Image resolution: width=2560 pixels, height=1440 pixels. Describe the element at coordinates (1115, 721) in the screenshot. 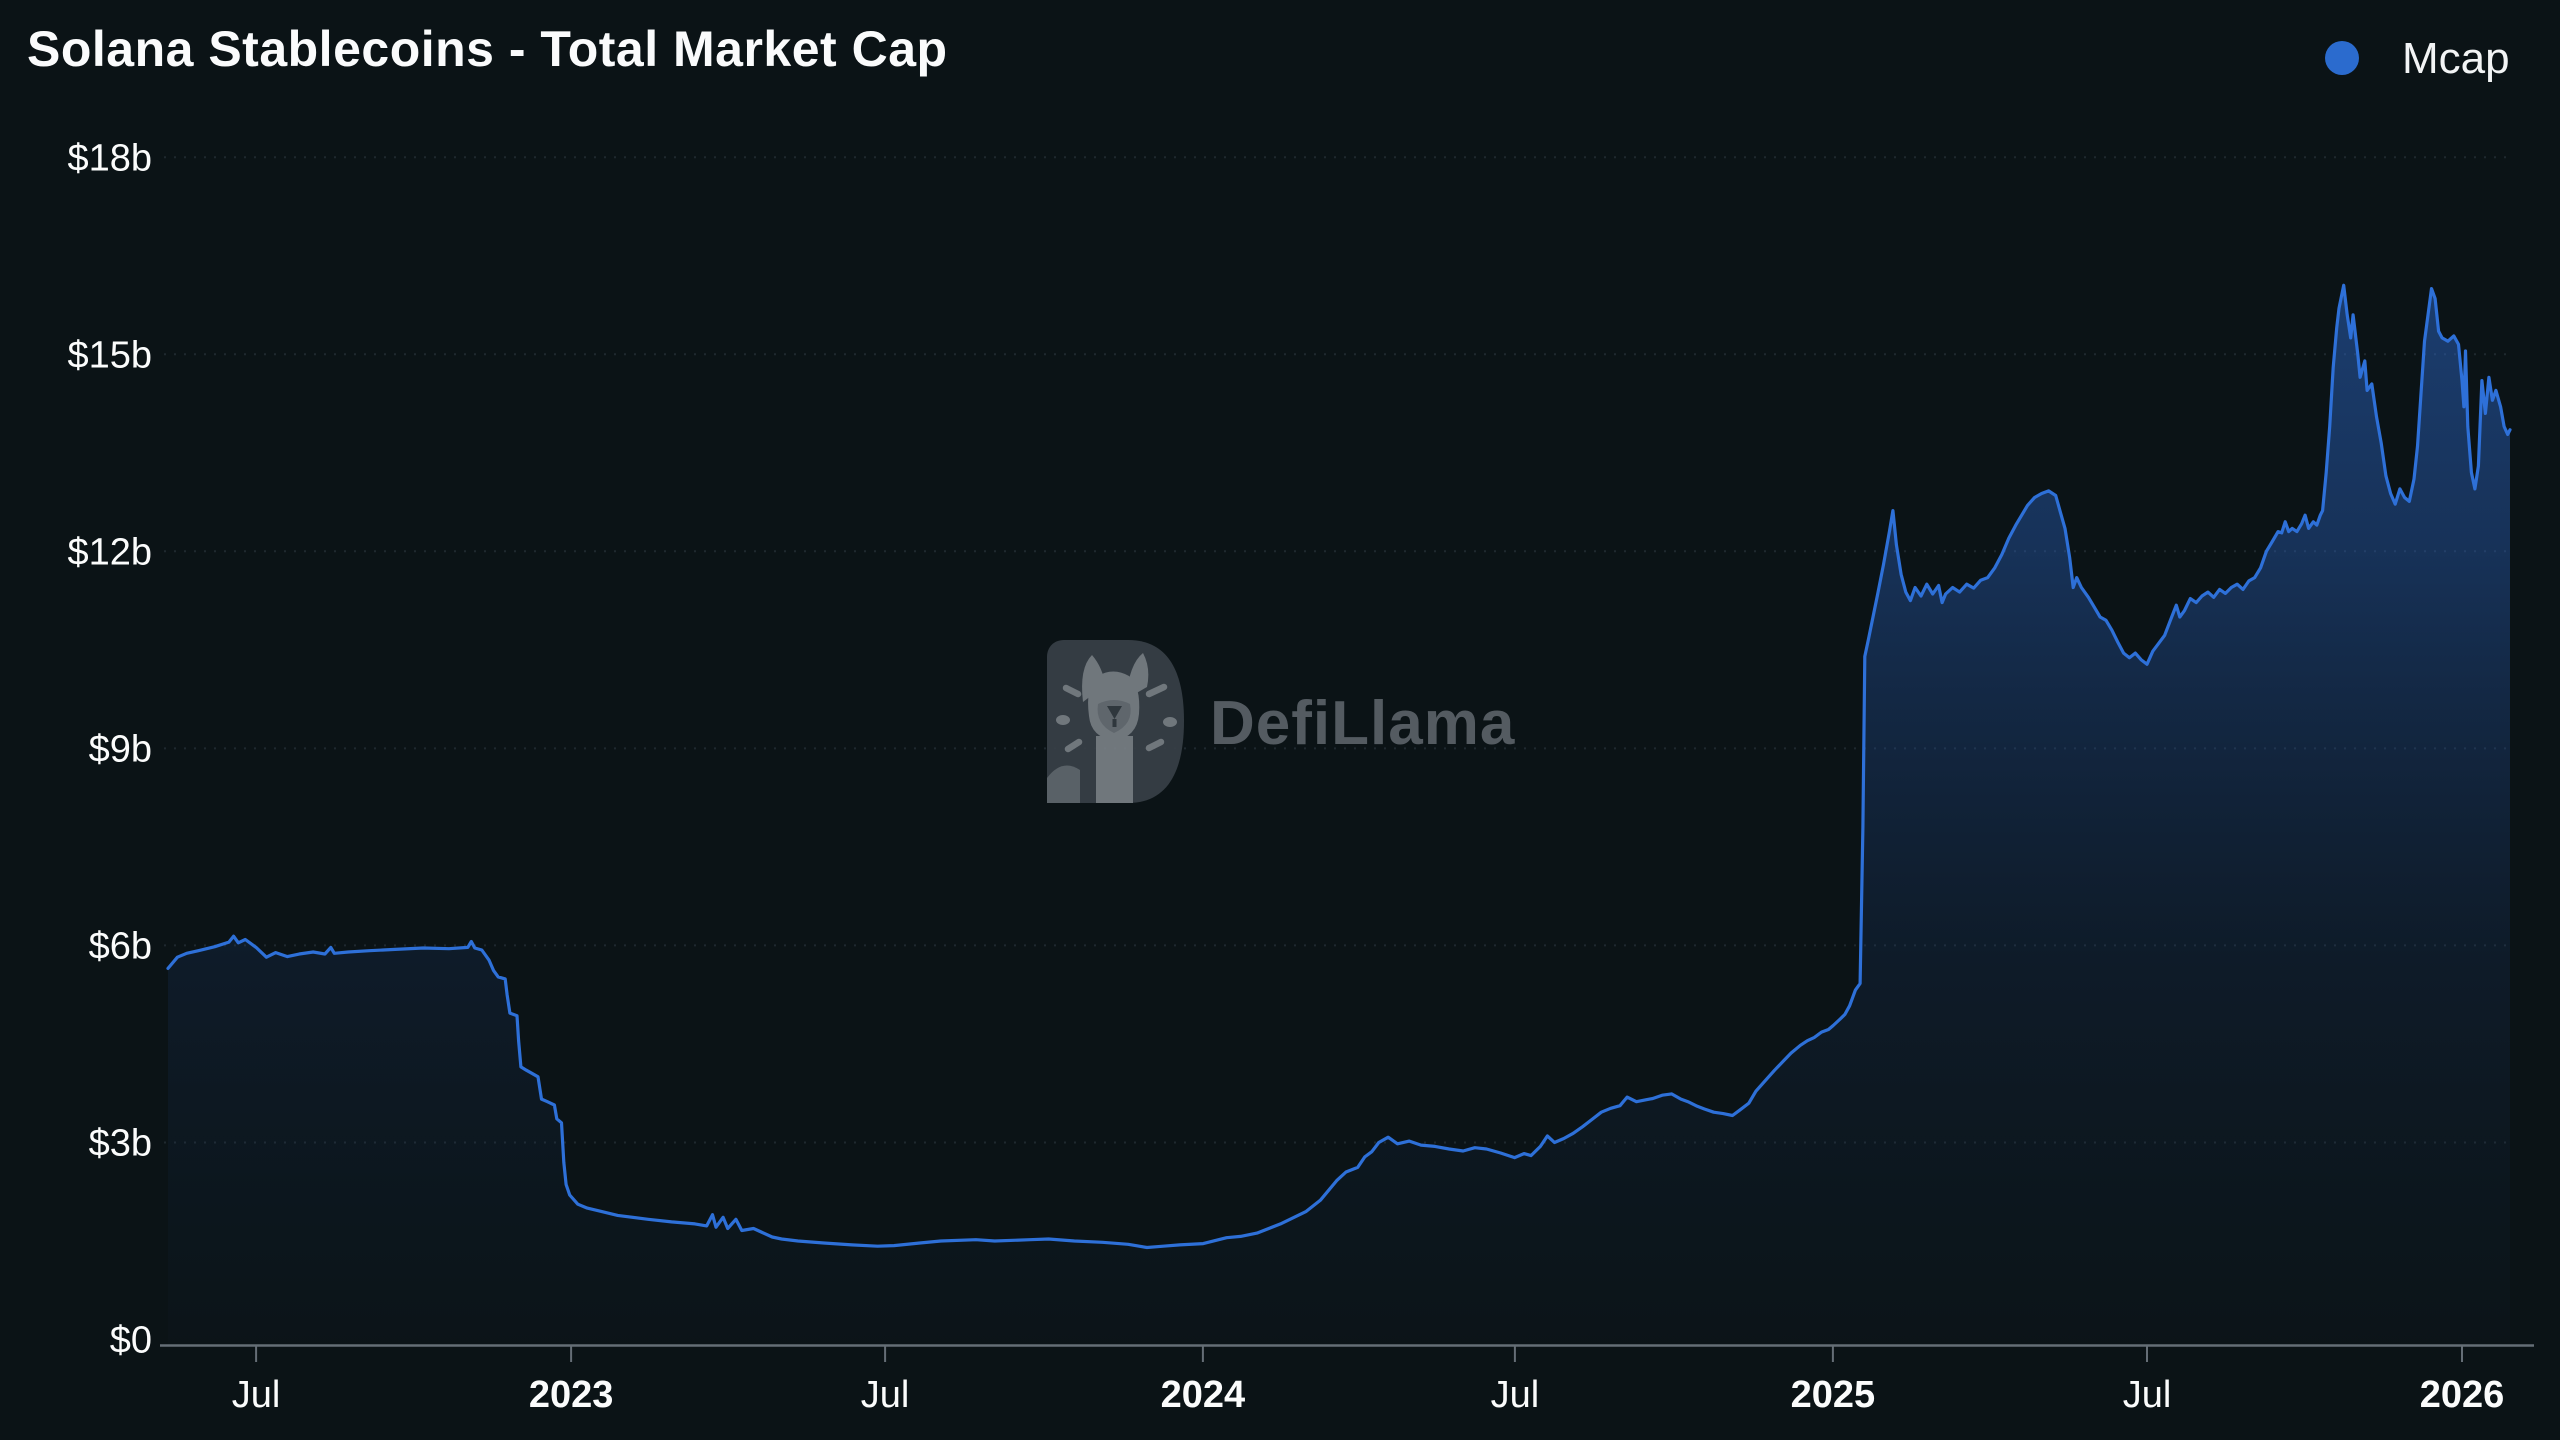

I see `defillama-logo-icon` at that location.